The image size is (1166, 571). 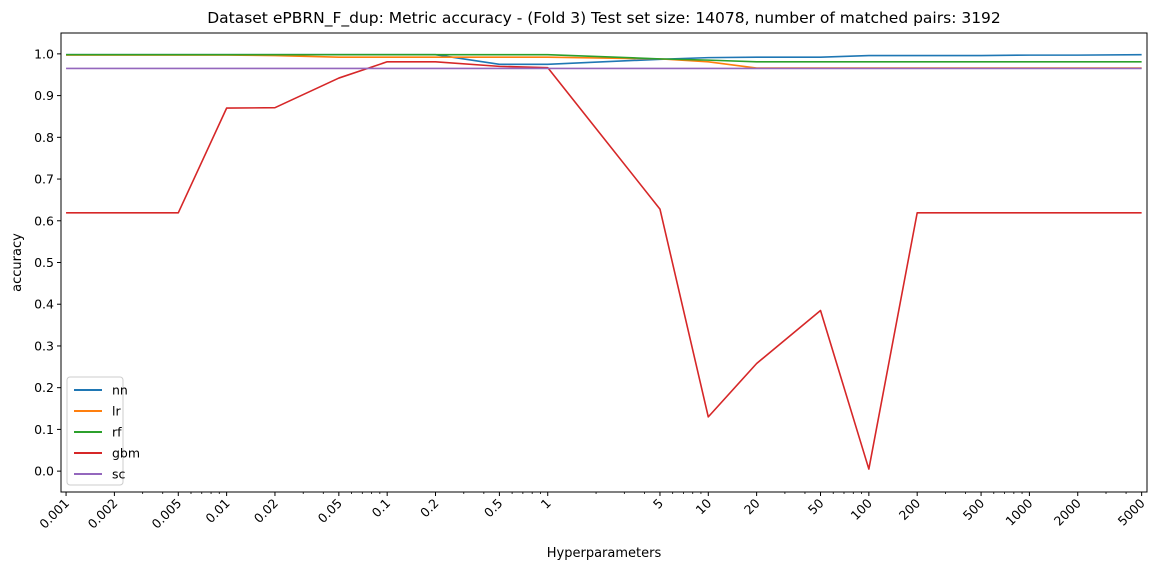 I want to click on y-tick-label: 0.5, so click(x=44, y=262).